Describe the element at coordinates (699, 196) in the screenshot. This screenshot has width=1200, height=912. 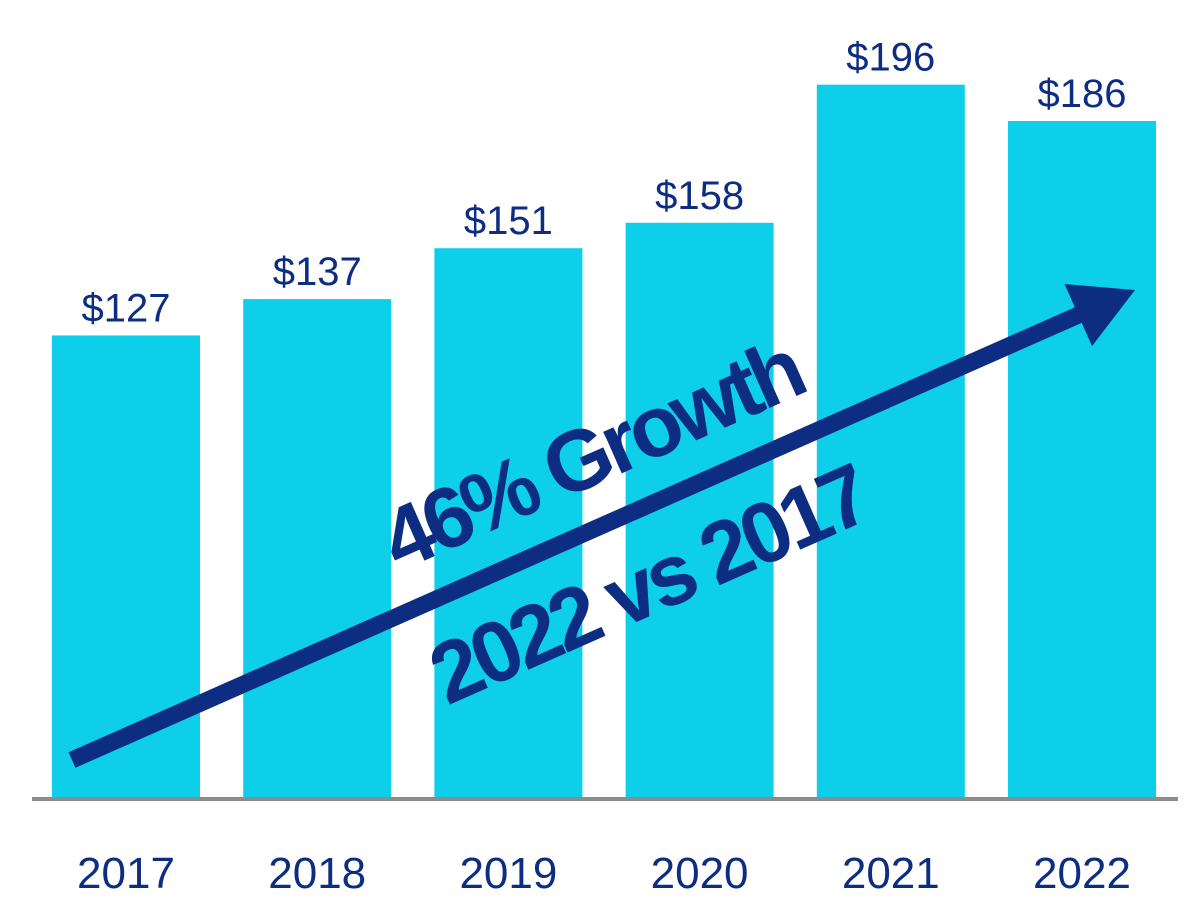
I see `value-label-2020: $158` at that location.